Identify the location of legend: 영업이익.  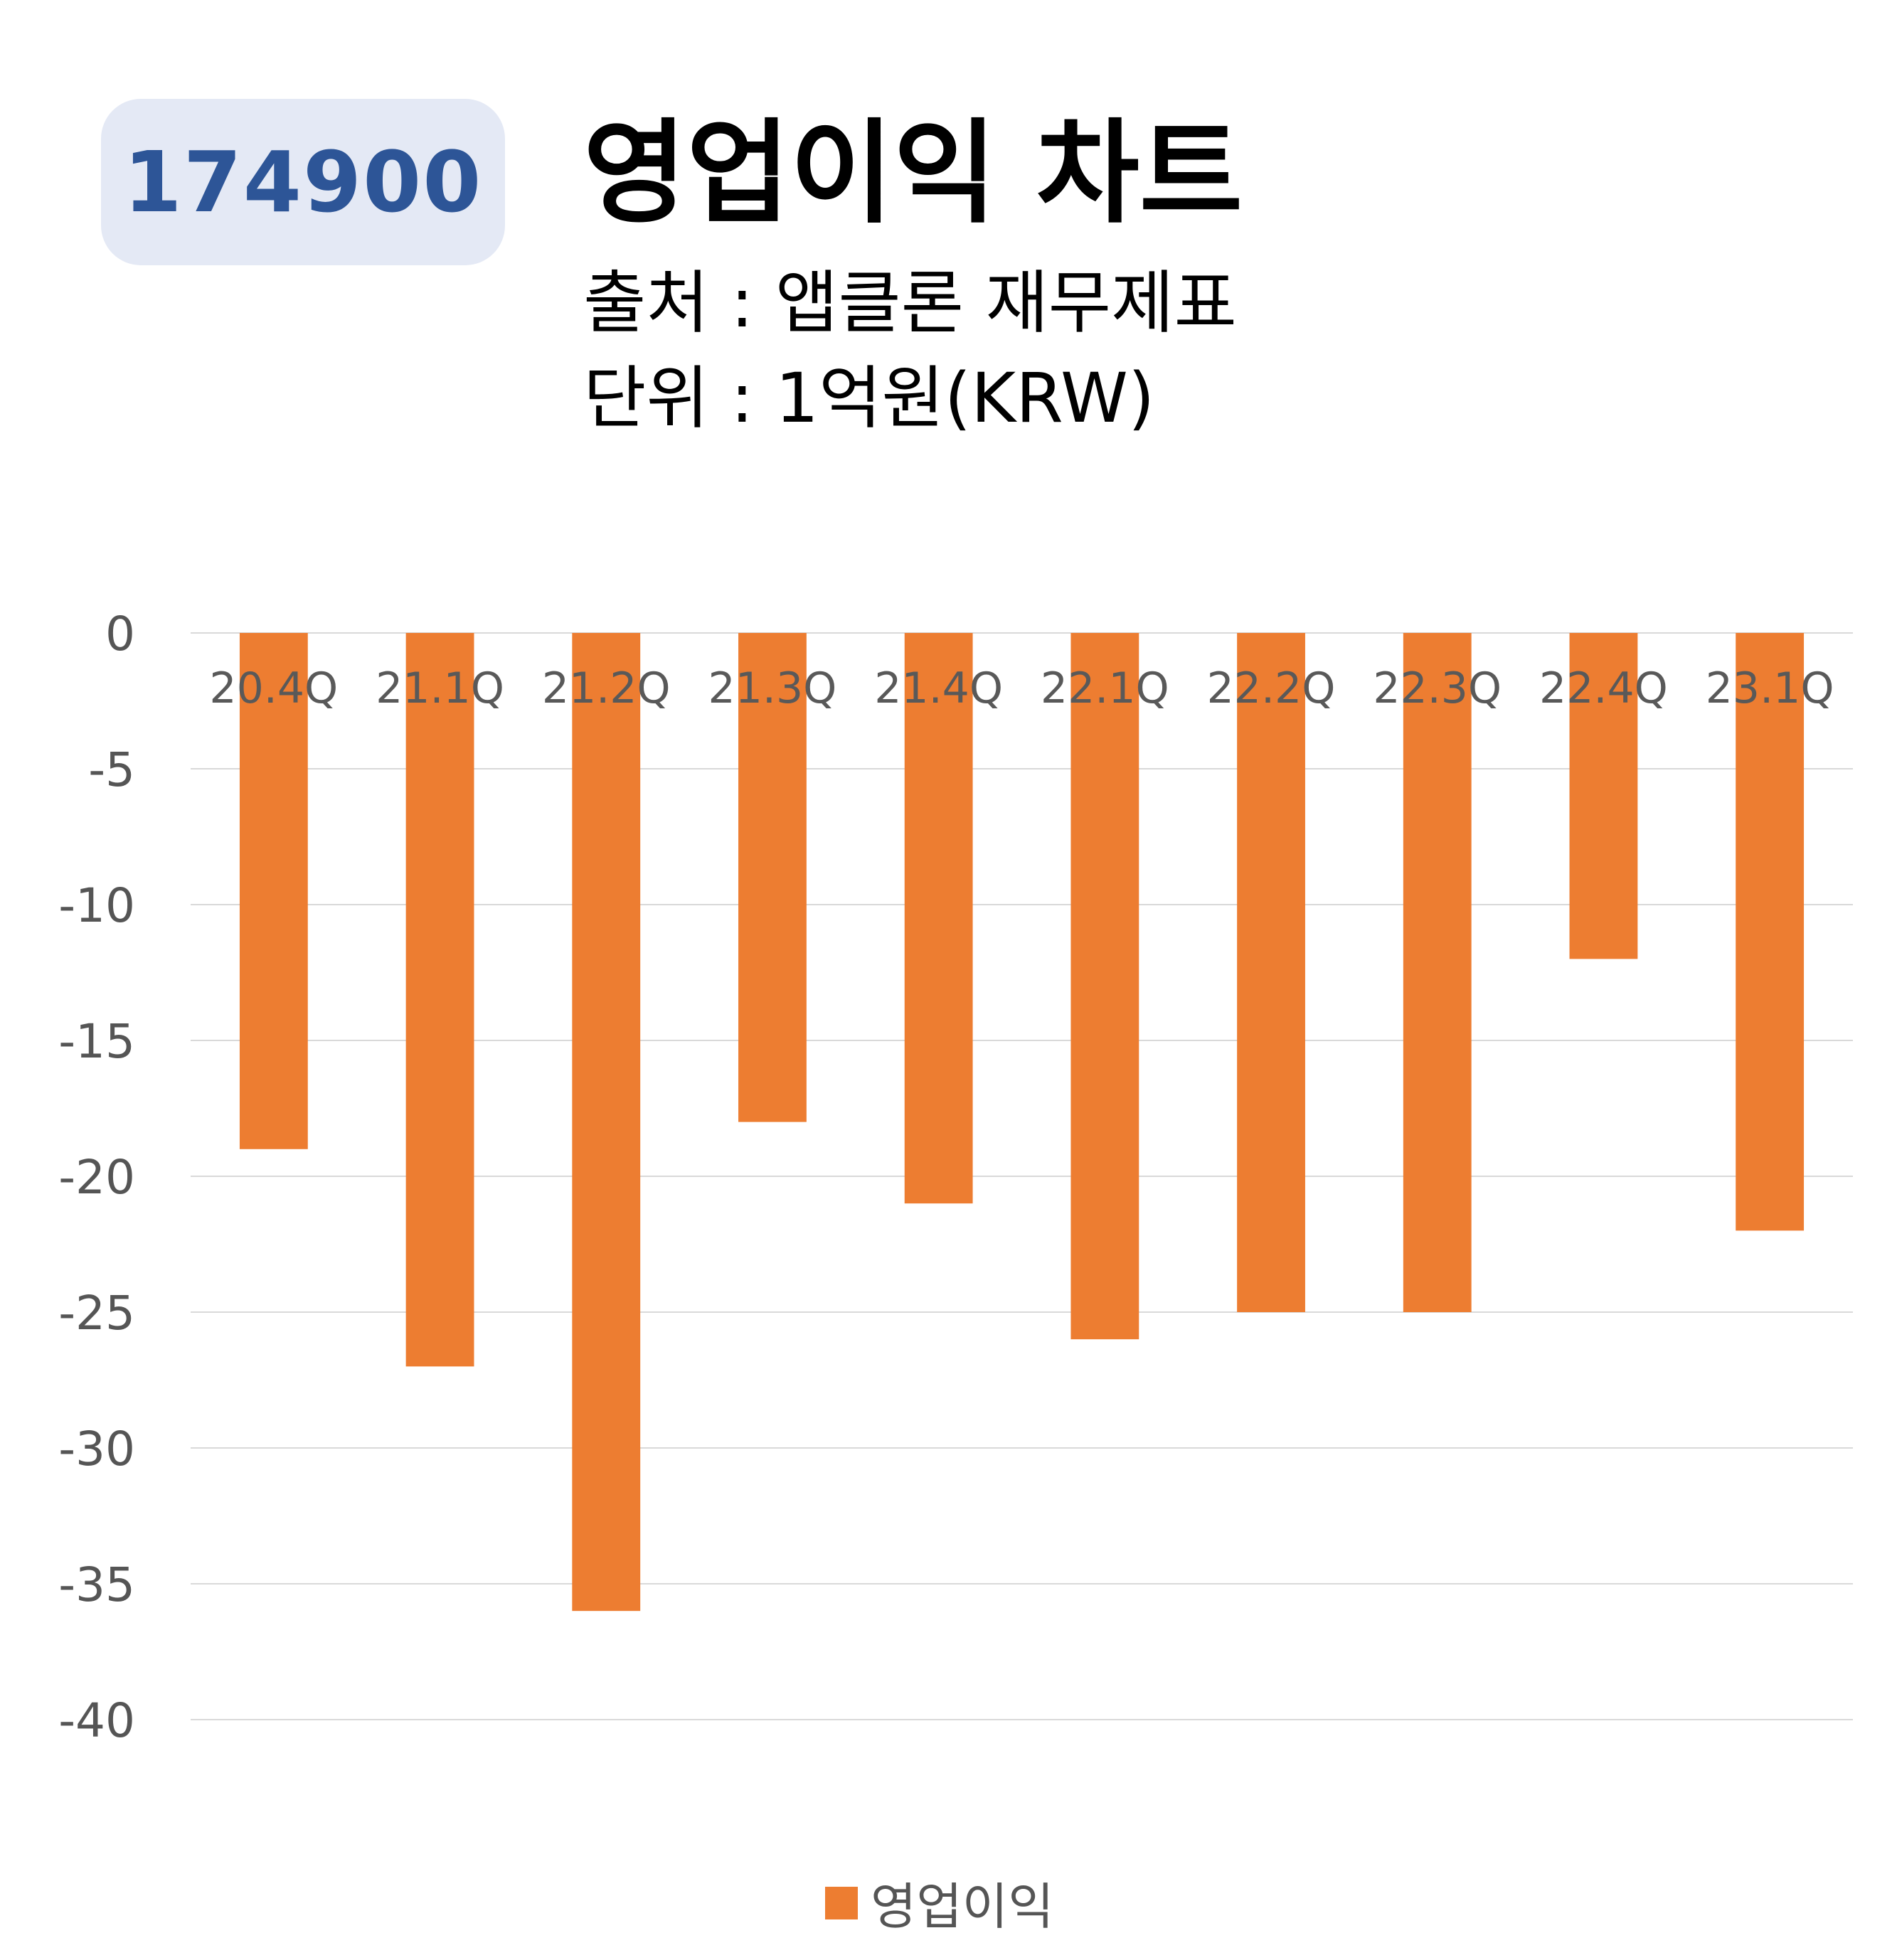
(939, 1903).